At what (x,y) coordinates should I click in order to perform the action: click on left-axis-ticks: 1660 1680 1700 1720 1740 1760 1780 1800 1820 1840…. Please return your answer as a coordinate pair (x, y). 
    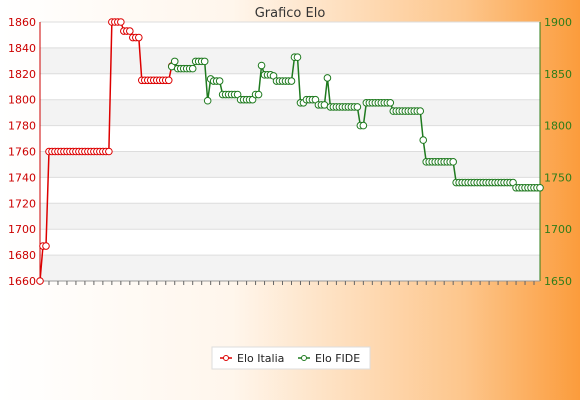
    Looking at the image, I should click on (22, 152).